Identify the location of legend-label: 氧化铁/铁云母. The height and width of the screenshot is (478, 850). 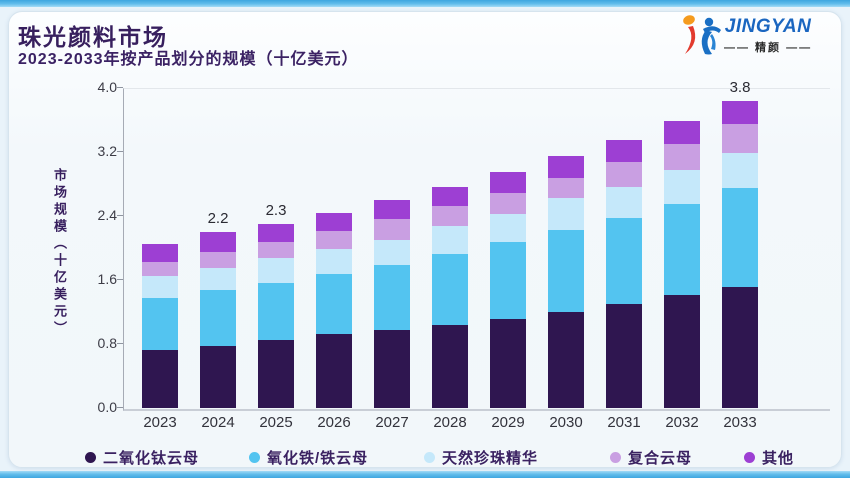
(318, 458).